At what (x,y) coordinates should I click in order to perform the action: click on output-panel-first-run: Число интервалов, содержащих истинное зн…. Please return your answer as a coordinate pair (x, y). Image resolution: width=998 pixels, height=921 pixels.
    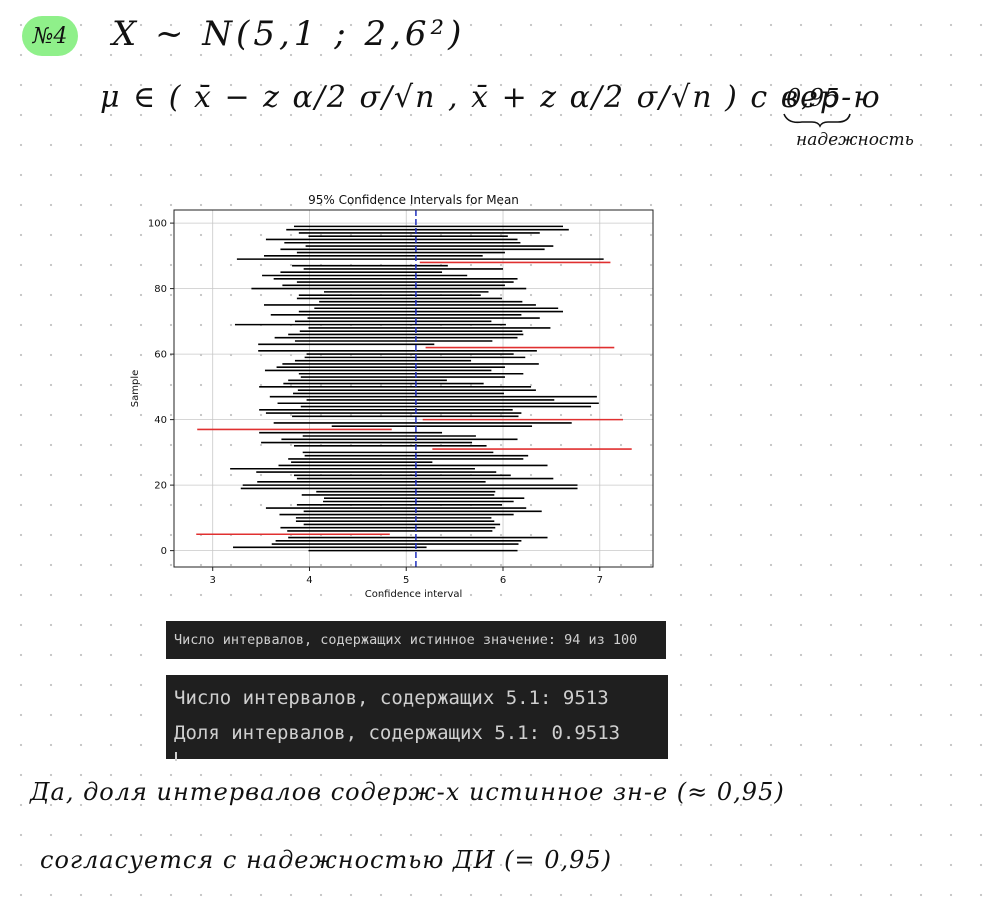
    Looking at the image, I should click on (416, 640).